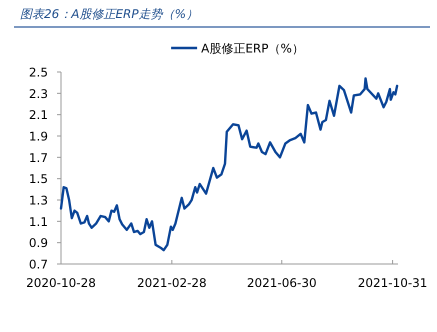 Image resolution: width=437 pixels, height=332 pixels. What do you see at coordinates (252, 49) in the screenshot?
I see `legend-label: A股修正ERP（%）` at bounding box center [252, 49].